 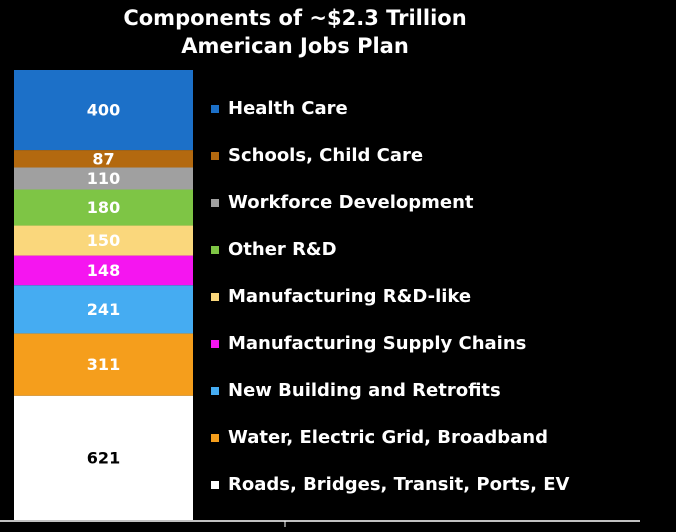 What do you see at coordinates (388, 437) in the screenshot?
I see `legend-label: Water, Electric Grid, Broadband` at bounding box center [388, 437].